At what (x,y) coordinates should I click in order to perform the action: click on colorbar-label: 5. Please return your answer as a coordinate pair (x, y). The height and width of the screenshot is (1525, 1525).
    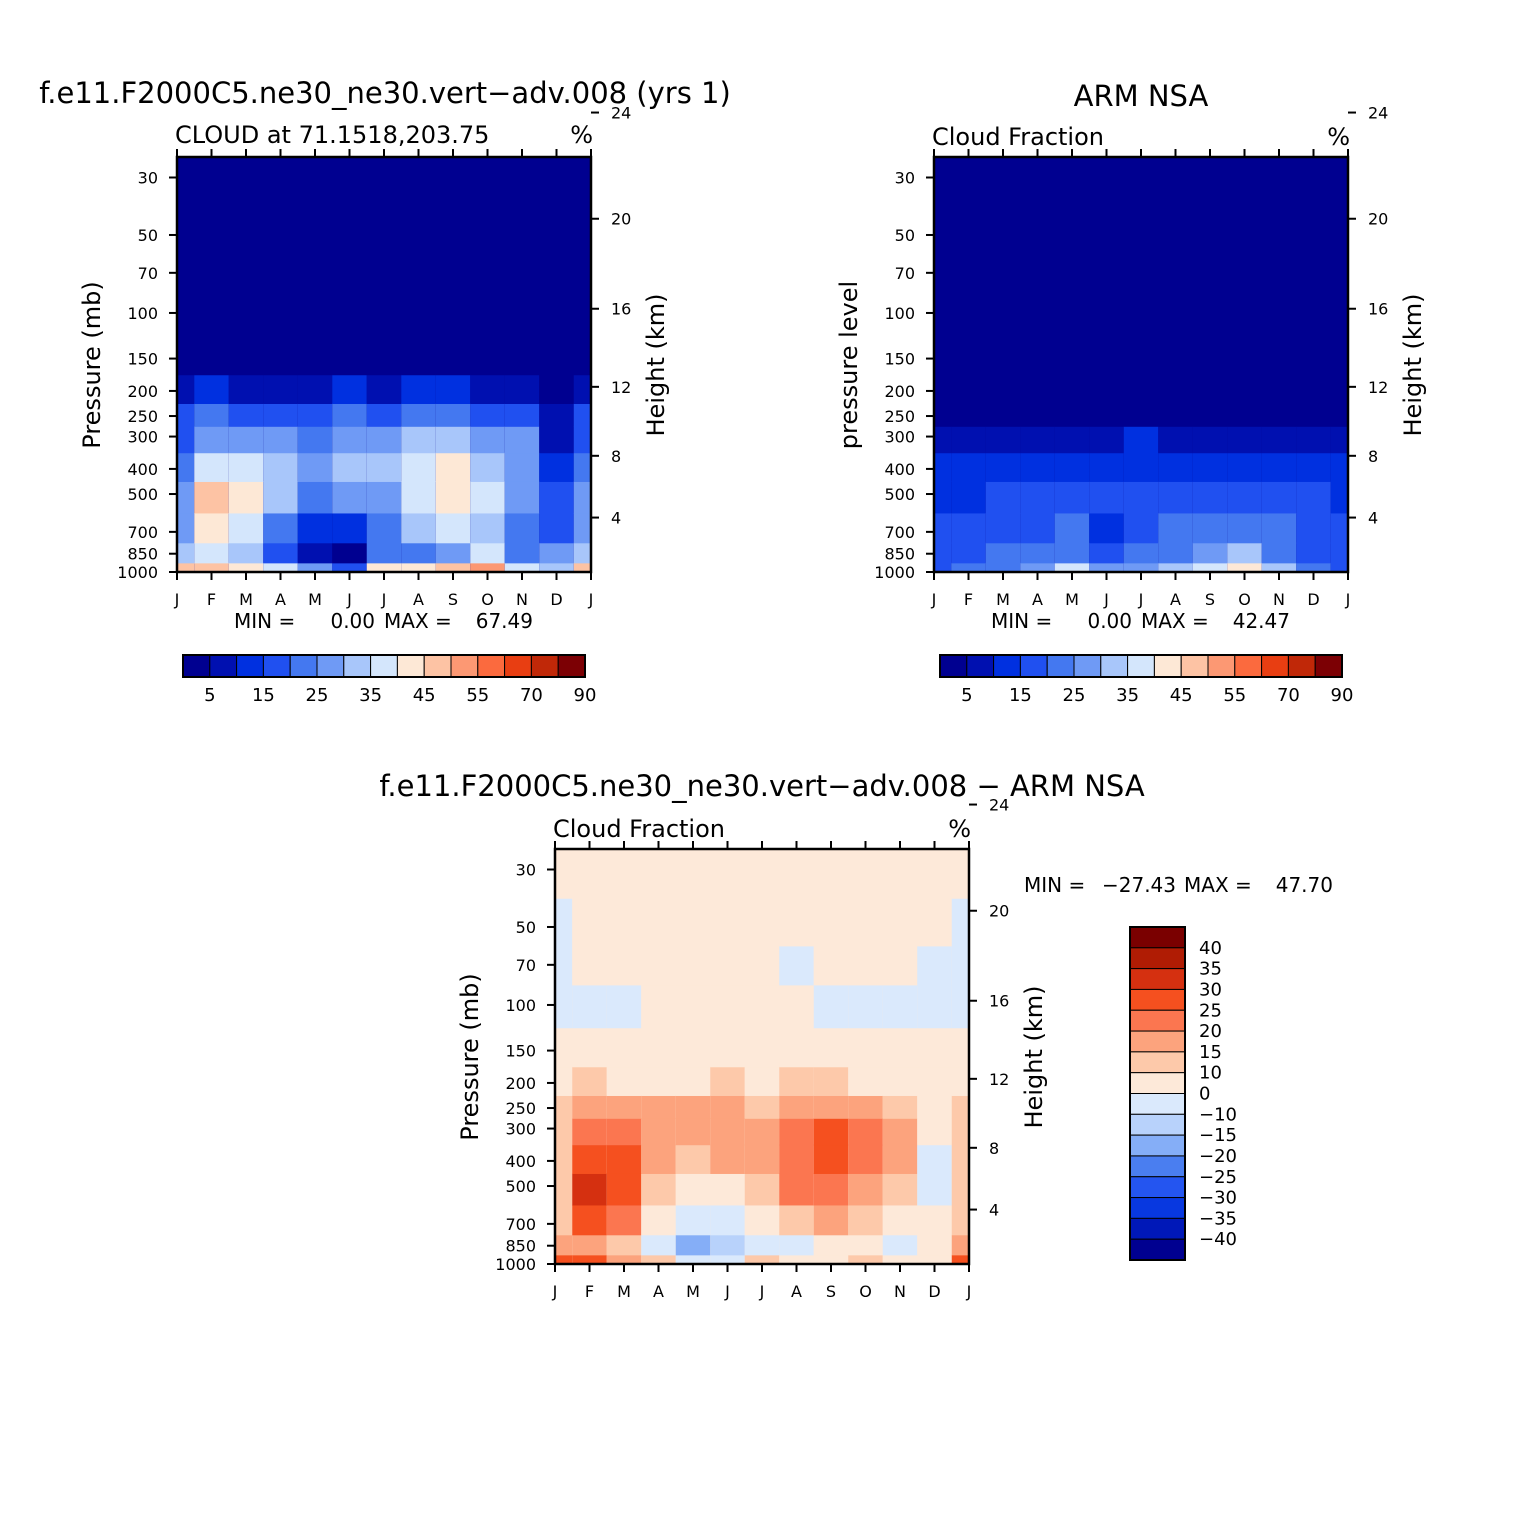
    Looking at the image, I should click on (209, 695).